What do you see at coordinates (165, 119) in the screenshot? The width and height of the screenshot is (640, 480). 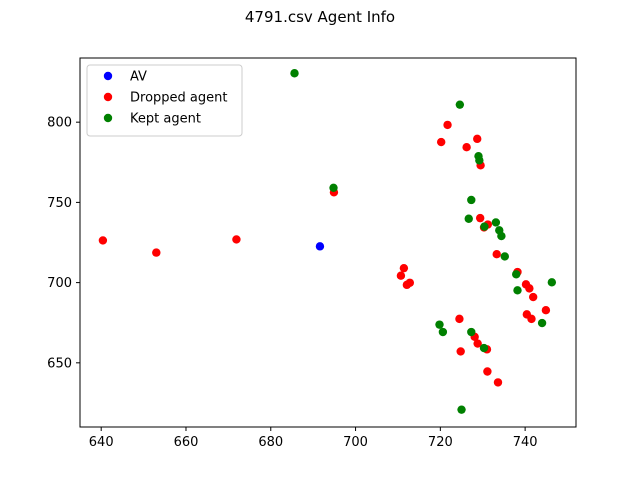 I see `legend-label: Kept agent` at bounding box center [165, 119].